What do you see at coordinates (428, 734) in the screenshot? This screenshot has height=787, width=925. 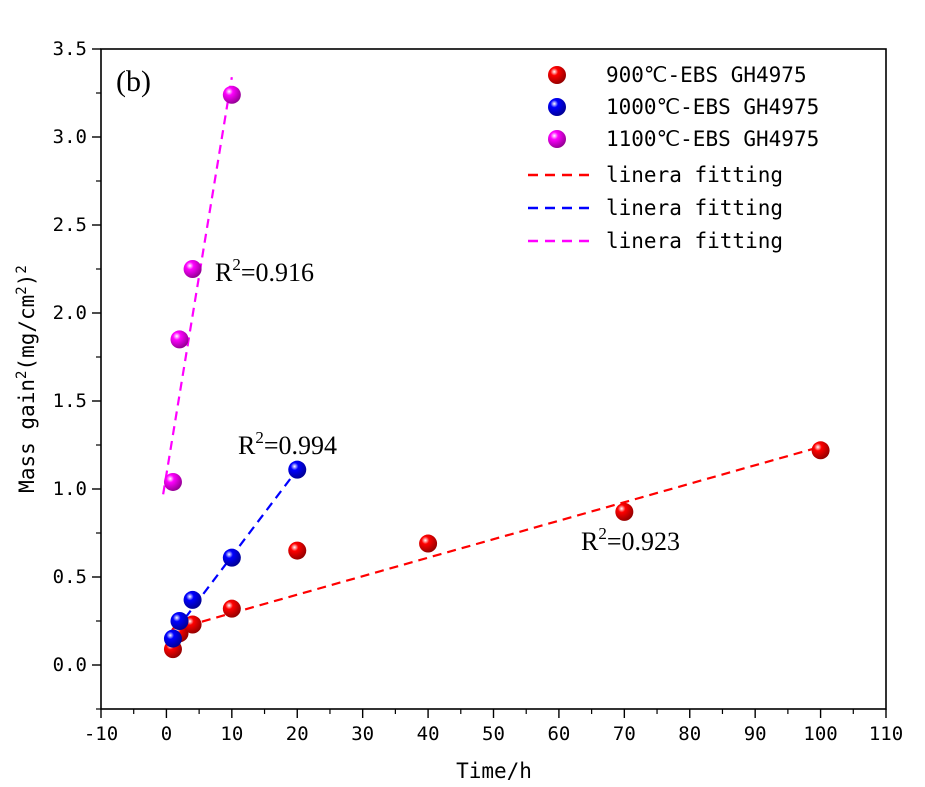 I see `x-tick-label: 40` at bounding box center [428, 734].